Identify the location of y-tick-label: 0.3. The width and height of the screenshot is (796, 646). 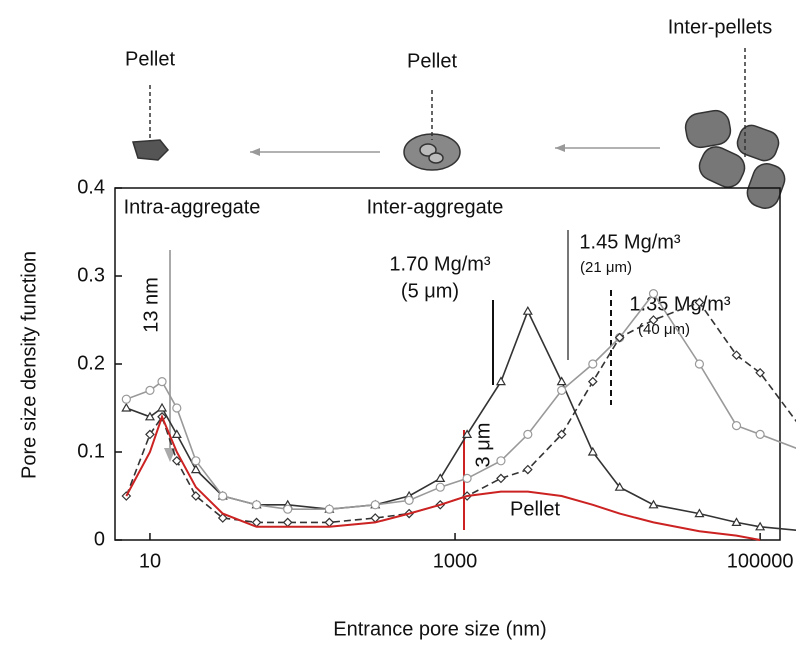
(91, 275).